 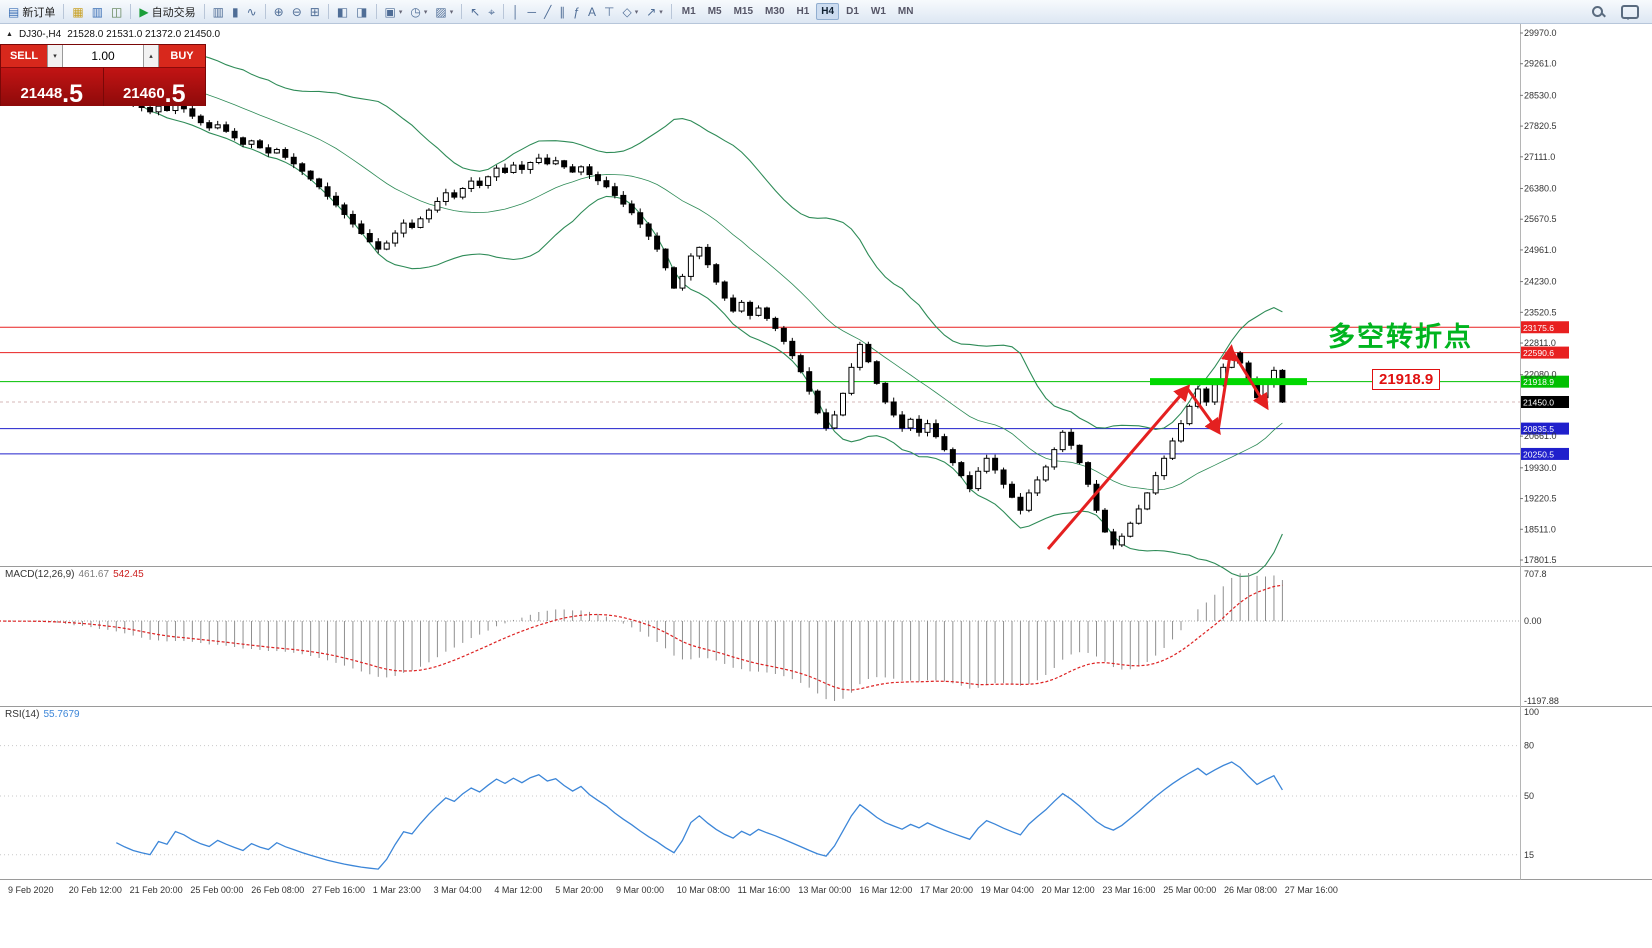 What do you see at coordinates (1128, 890) in the screenshot?
I see `svg-text: 23 Mar 16:00` at bounding box center [1128, 890].